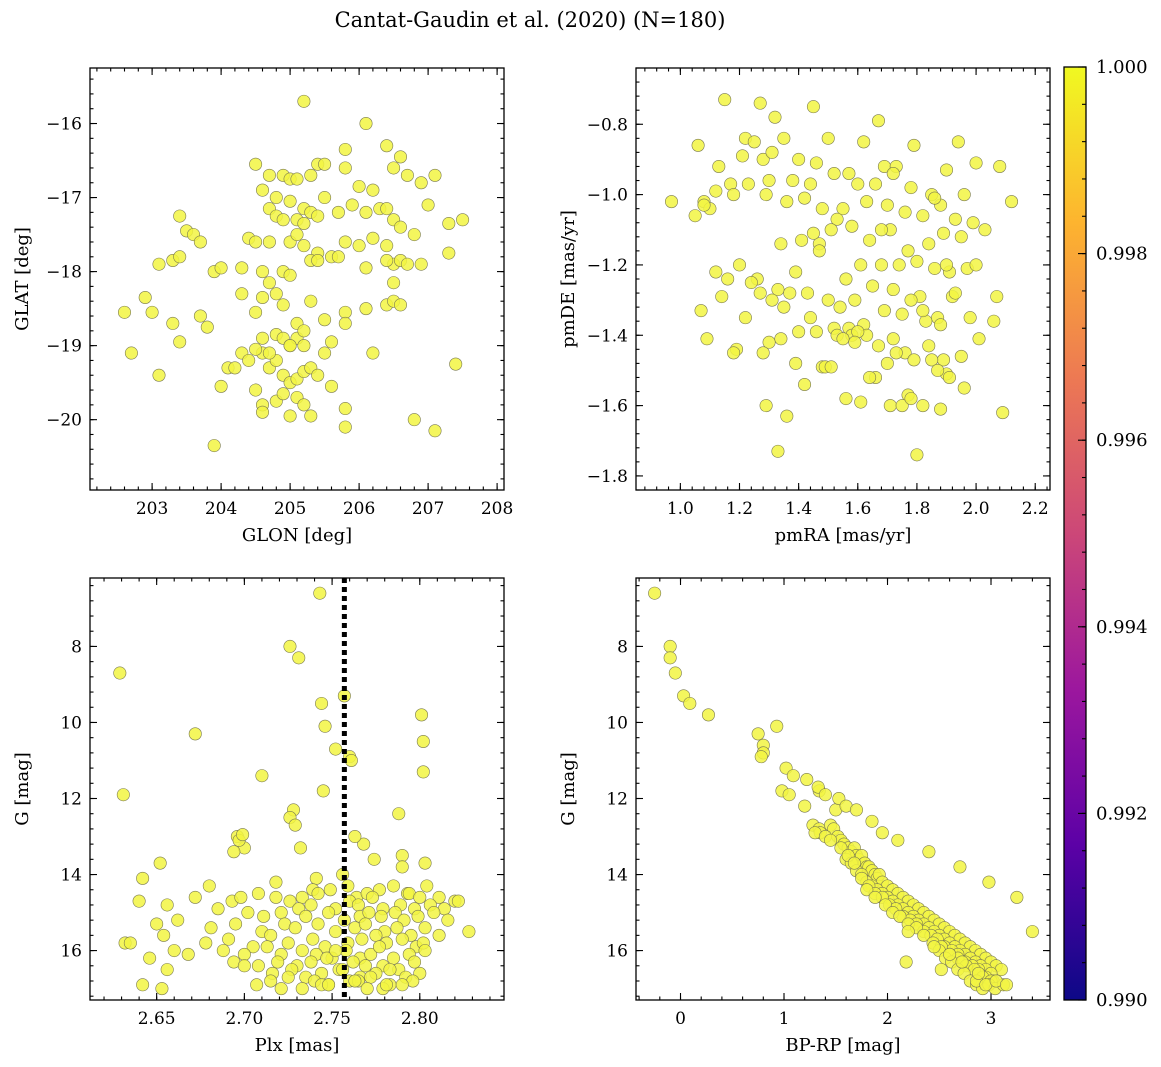  What do you see at coordinates (152, 509) in the screenshot?
I see `x-tick-label: 203` at bounding box center [152, 509].